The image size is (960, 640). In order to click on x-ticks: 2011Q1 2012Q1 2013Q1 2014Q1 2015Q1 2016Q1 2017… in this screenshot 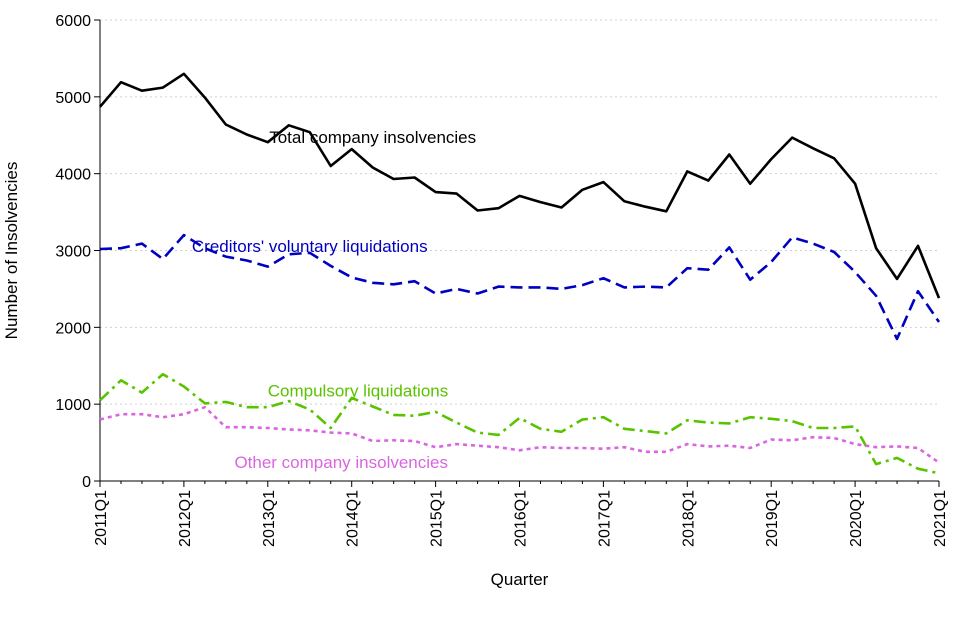, I will do `click(521, 514)`.